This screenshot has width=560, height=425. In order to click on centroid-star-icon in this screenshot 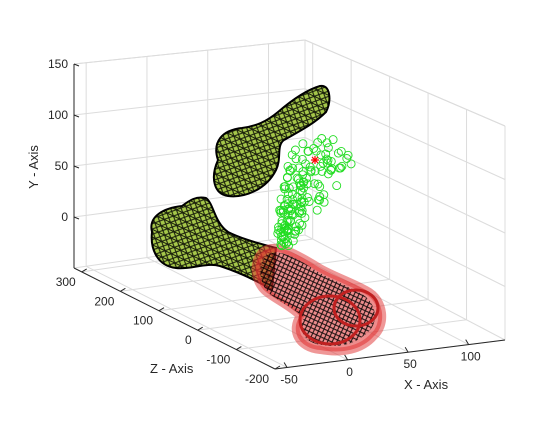, I will do `click(315, 160)`.